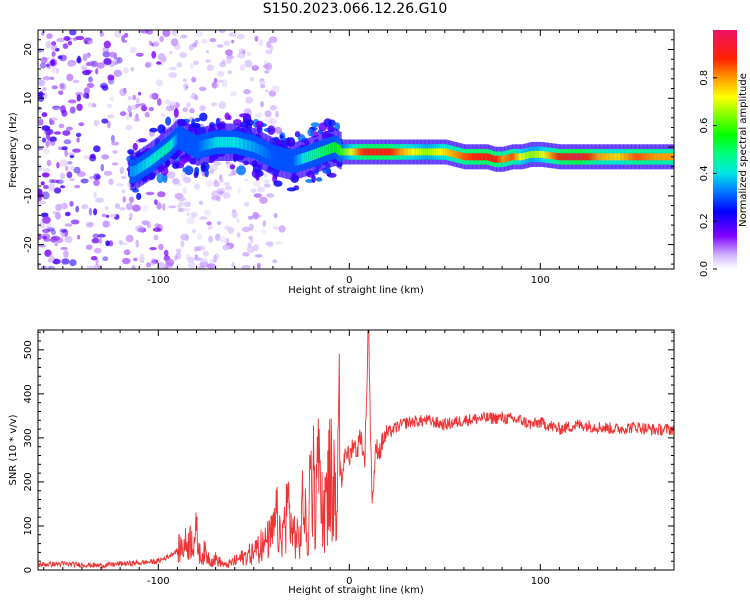 The width and height of the screenshot is (750, 600). I want to click on colorbar-gradient, so click(725, 149).